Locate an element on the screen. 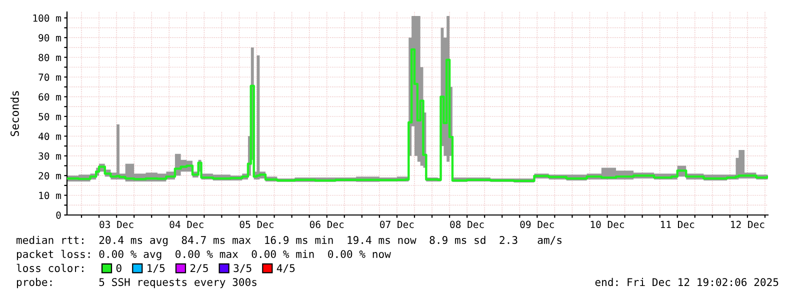 Image resolution: width=797 pixels, height=297 pixels. legend-label: 1/5 is located at coordinates (156, 268).